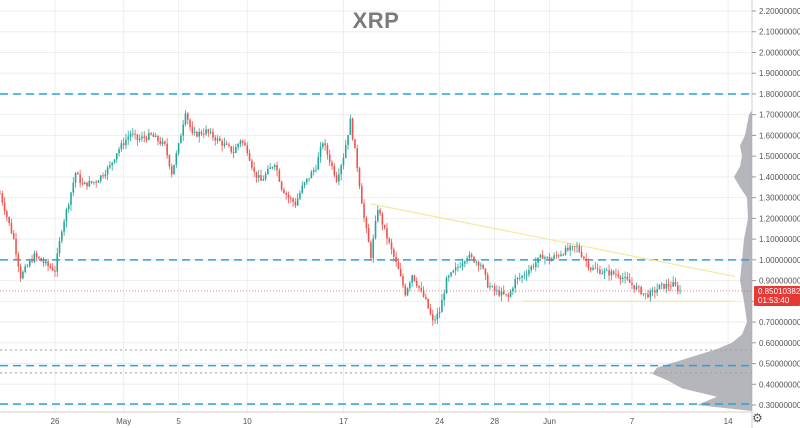 The image size is (800, 428). What do you see at coordinates (728, 421) in the screenshot?
I see `x-tick-label: 14` at bounding box center [728, 421].